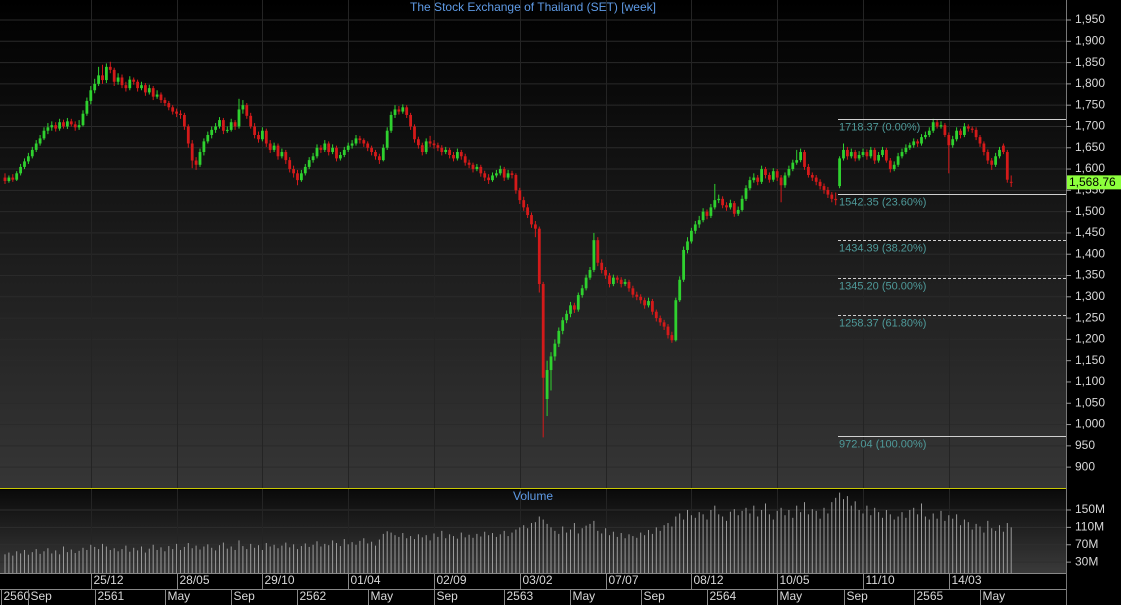  Describe the element at coordinates (109, 580) in the screenshot. I see `x-tick-label: 25/12` at that location.